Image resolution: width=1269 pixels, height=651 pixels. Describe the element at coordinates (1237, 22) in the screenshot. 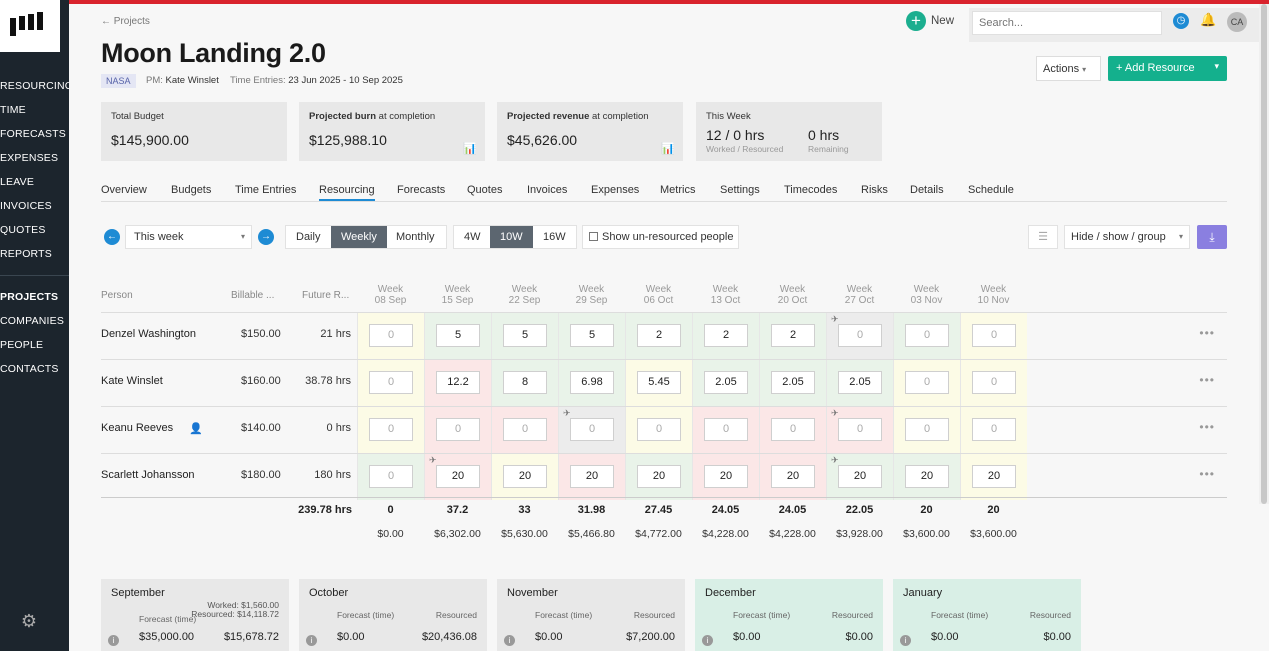

I see `user-avatar: CA` at that location.